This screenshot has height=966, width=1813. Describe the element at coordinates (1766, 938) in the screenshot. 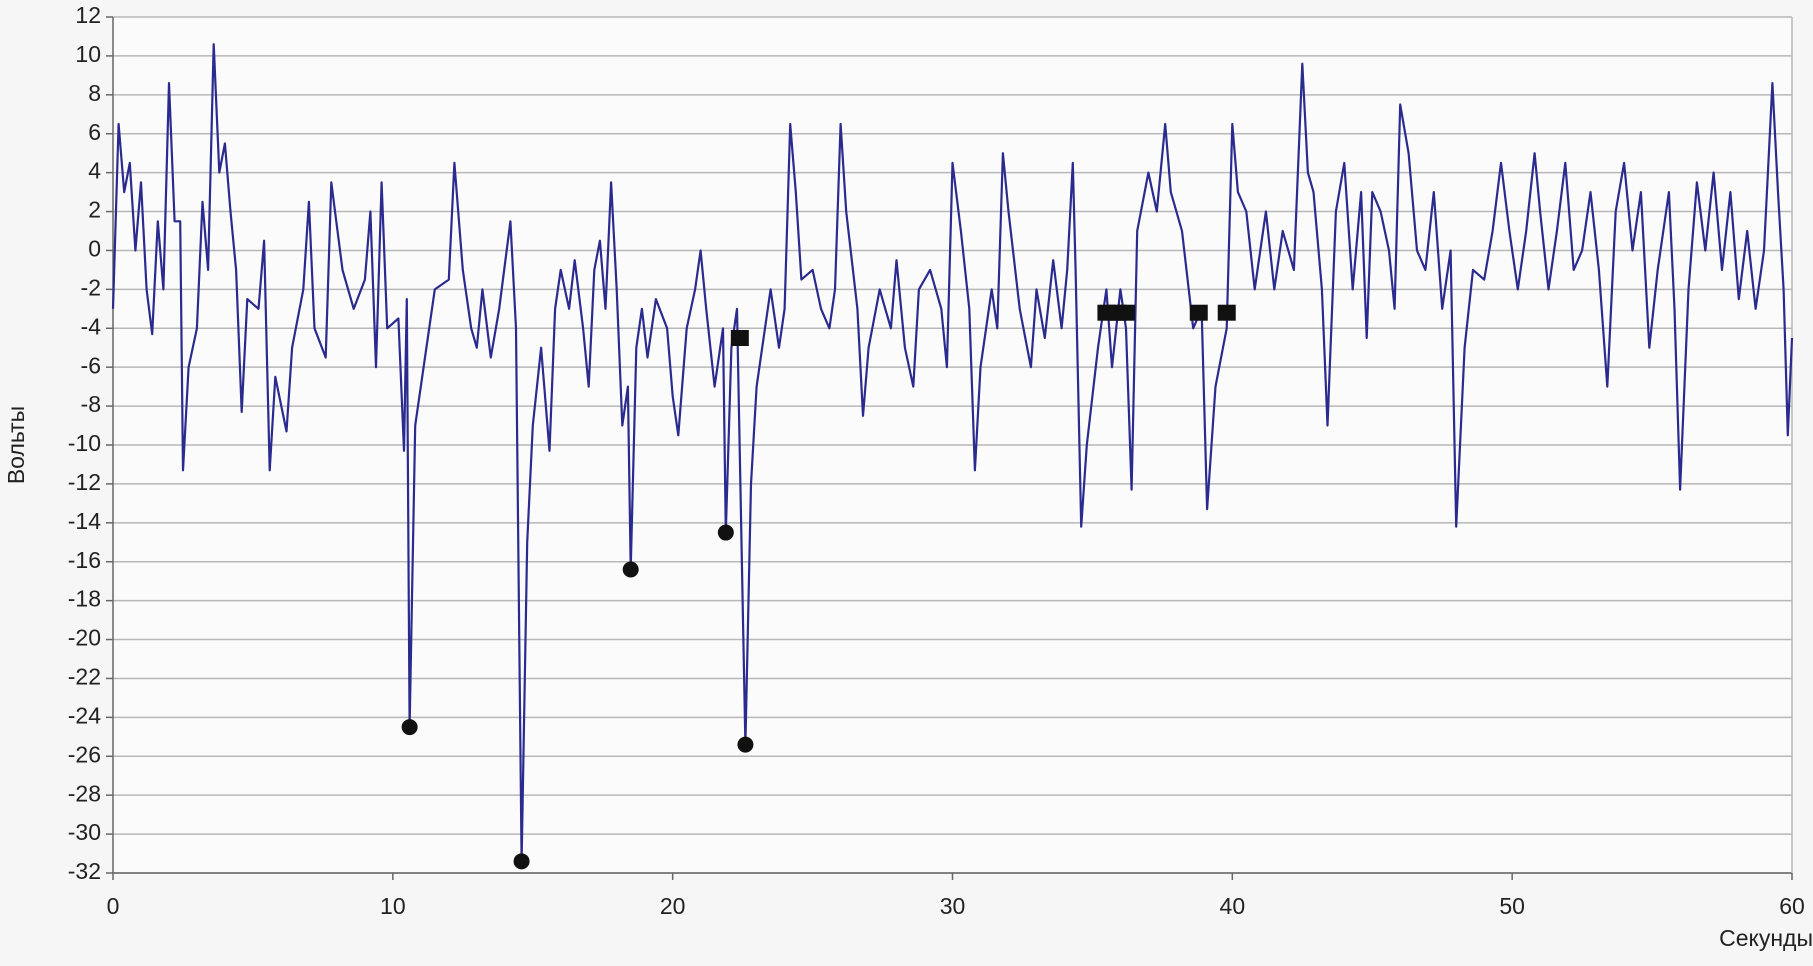

I see `x-axis-label: Секунды` at that location.